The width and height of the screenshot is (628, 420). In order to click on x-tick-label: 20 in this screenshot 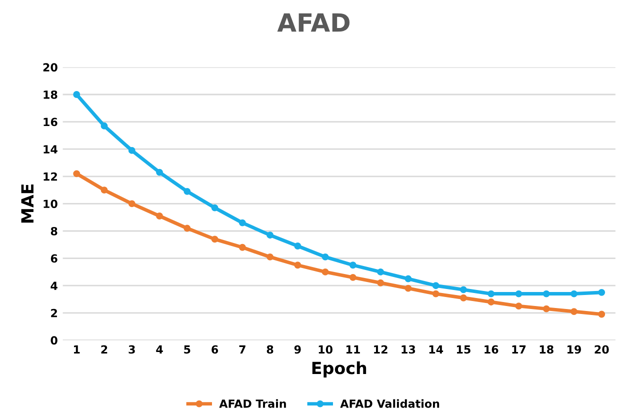, I will do `click(601, 349)`.